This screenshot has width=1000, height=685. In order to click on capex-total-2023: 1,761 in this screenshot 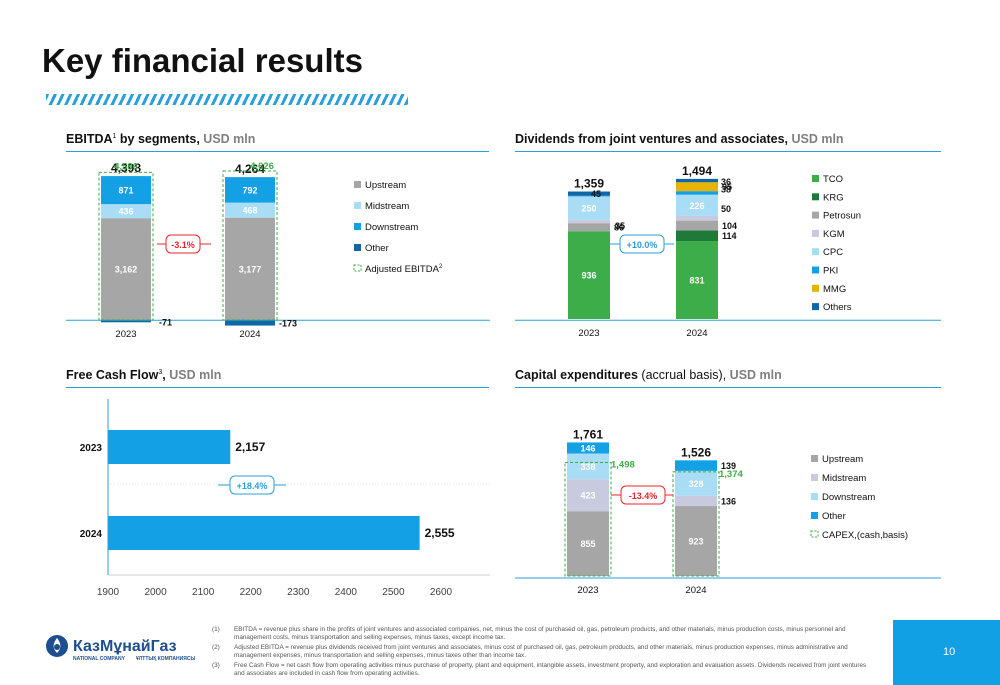, I will do `click(588, 434)`.